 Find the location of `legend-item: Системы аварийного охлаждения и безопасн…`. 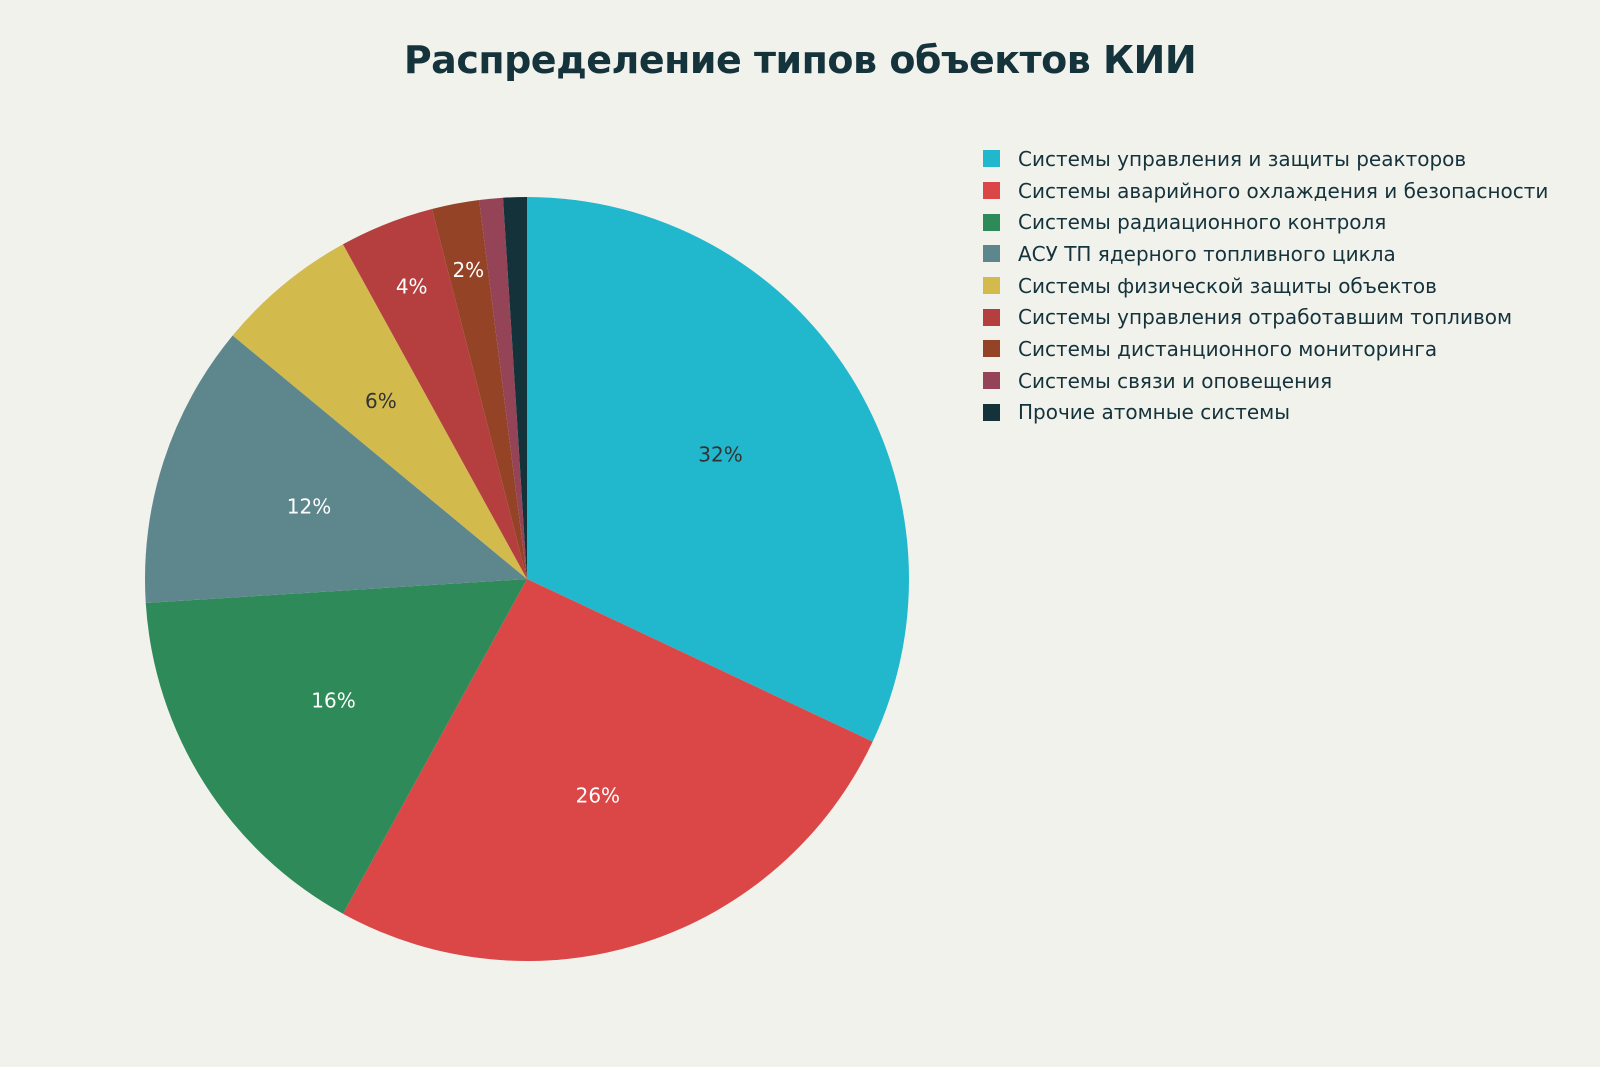

legend-item: Системы аварийного охлаждения и безопасн… is located at coordinates (1265, 191).